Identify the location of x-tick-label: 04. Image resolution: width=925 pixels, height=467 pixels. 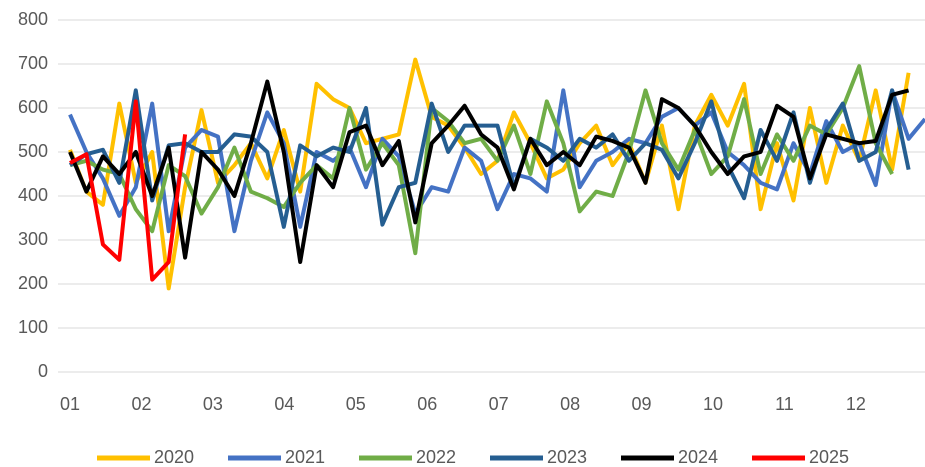
(284, 404).